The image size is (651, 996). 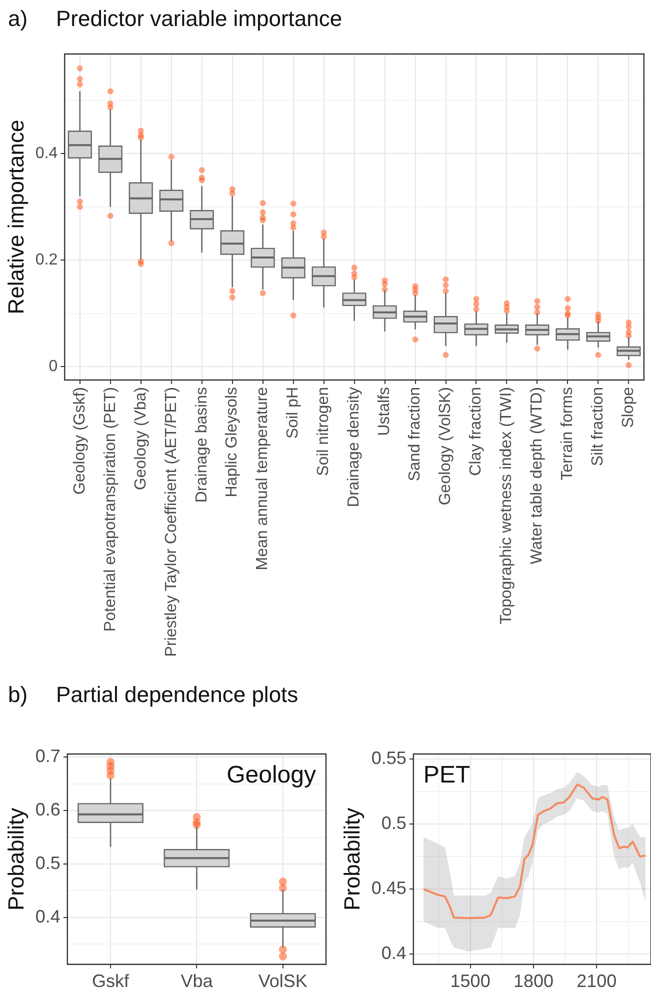 What do you see at coordinates (388, 888) in the screenshot?
I see `y-tick-label: 0.45` at bounding box center [388, 888].